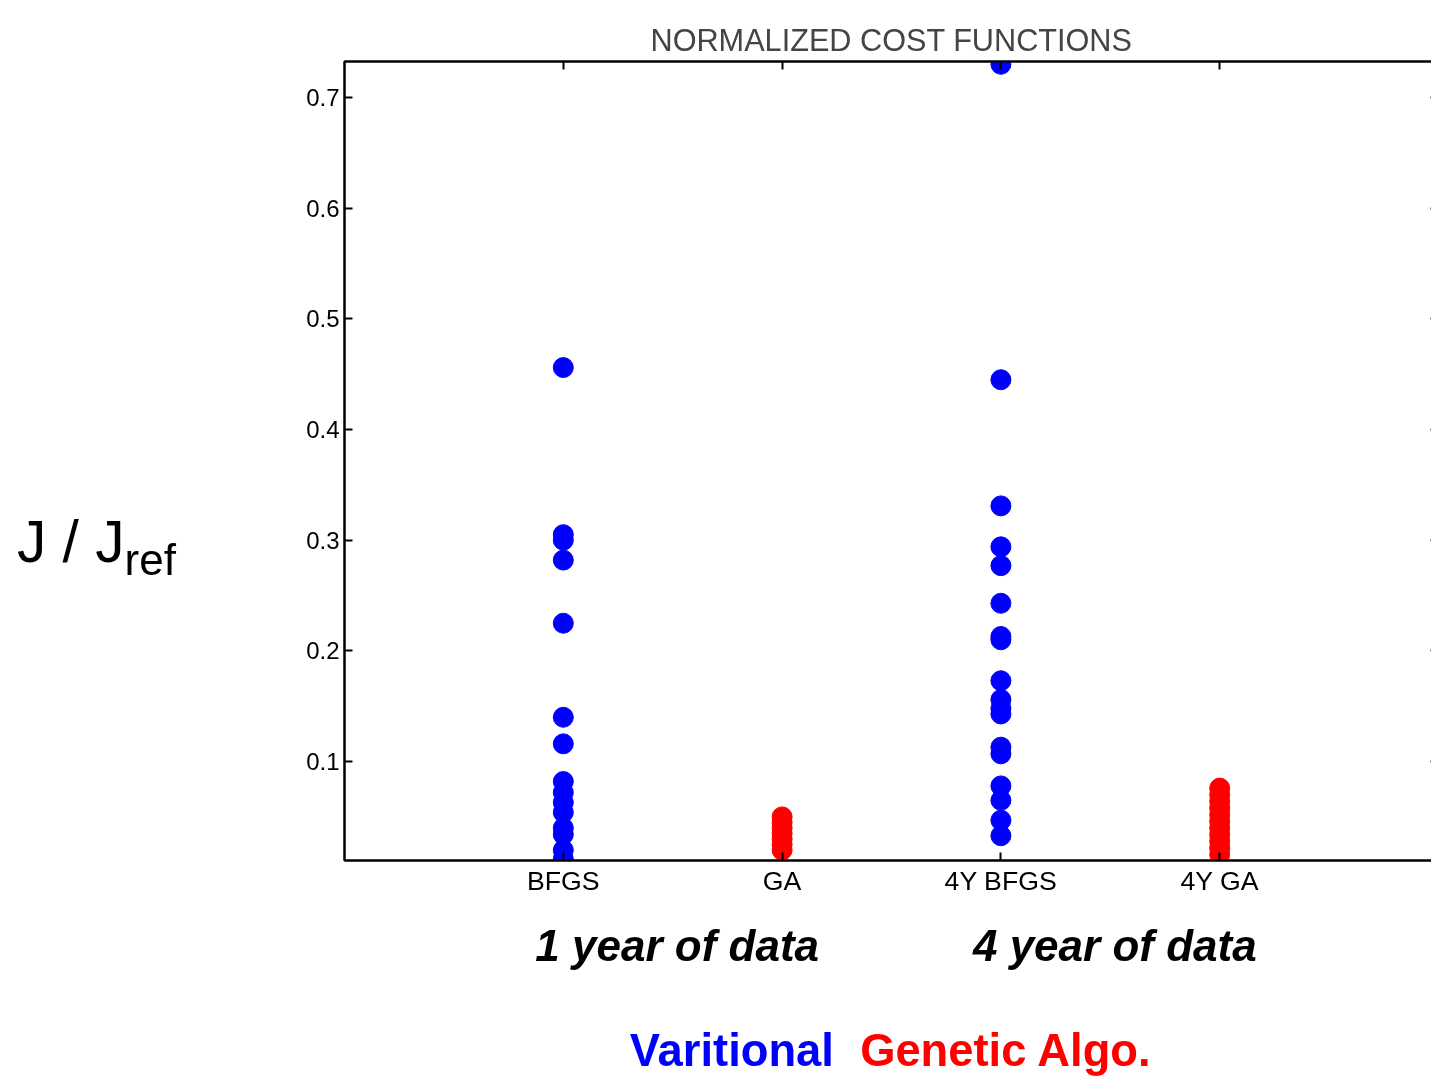 This screenshot has width=1431, height=1092. What do you see at coordinates (782, 880) in the screenshot?
I see `x-tick-label: GA` at bounding box center [782, 880].